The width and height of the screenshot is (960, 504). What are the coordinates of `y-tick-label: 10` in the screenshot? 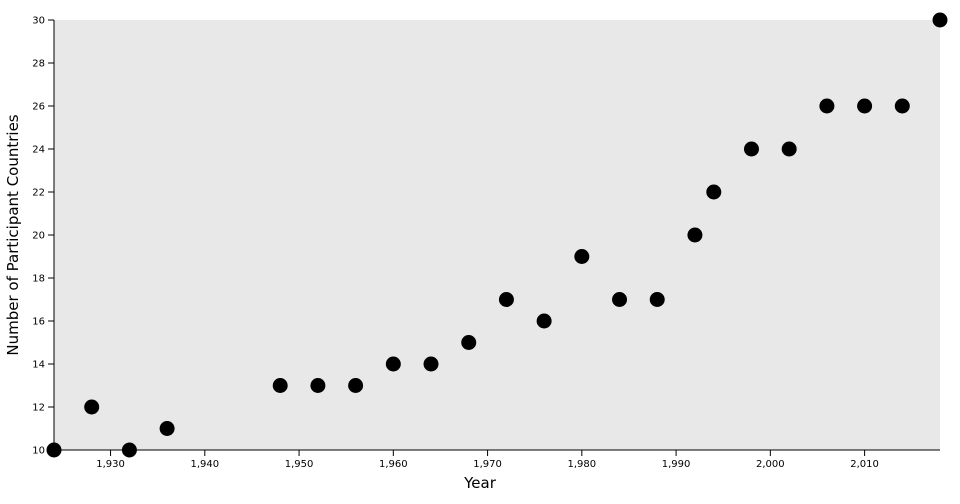 It's located at (38, 451).